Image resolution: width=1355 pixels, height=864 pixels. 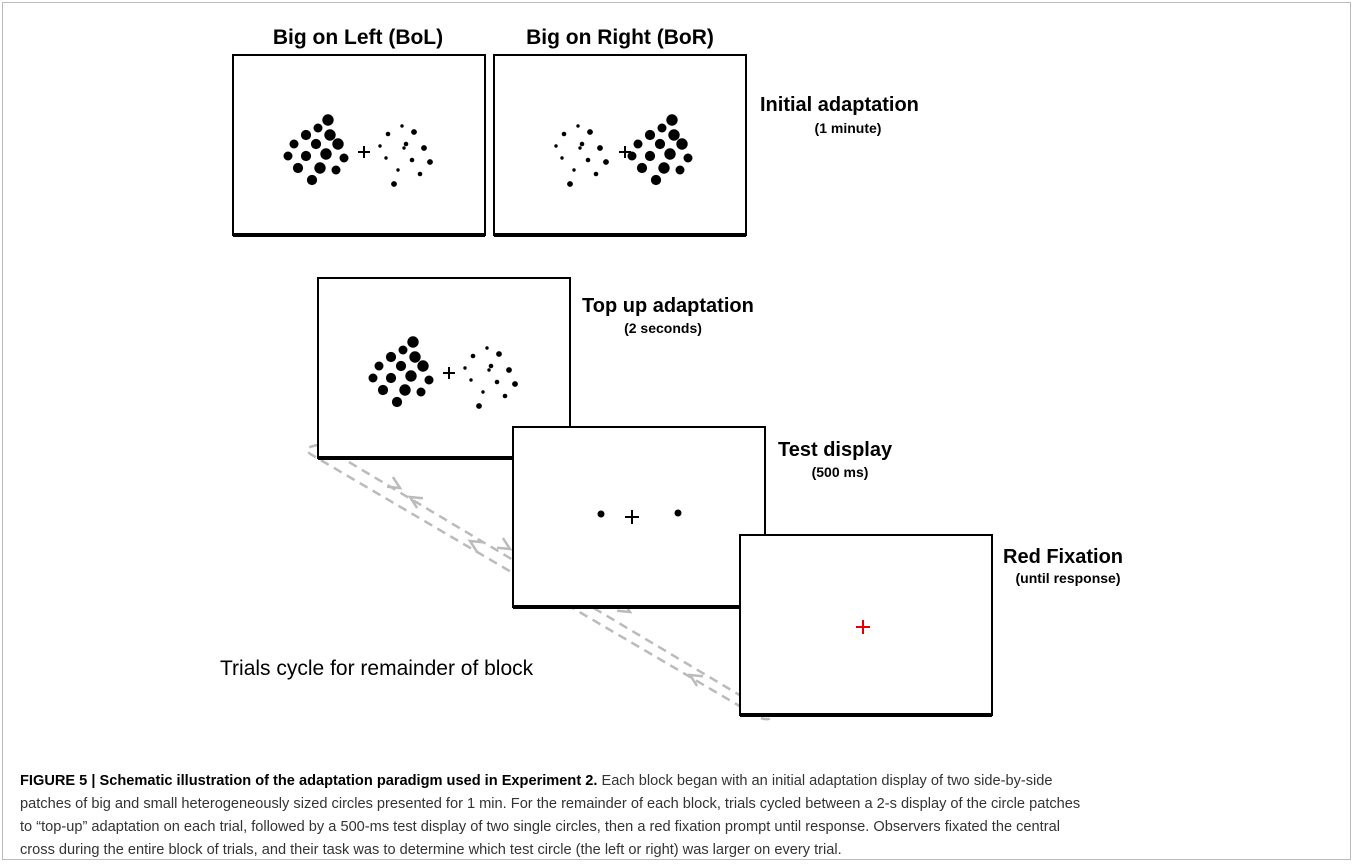 I want to click on cycle-note: Trials cycle for remainder of block, so click(x=377, y=668).